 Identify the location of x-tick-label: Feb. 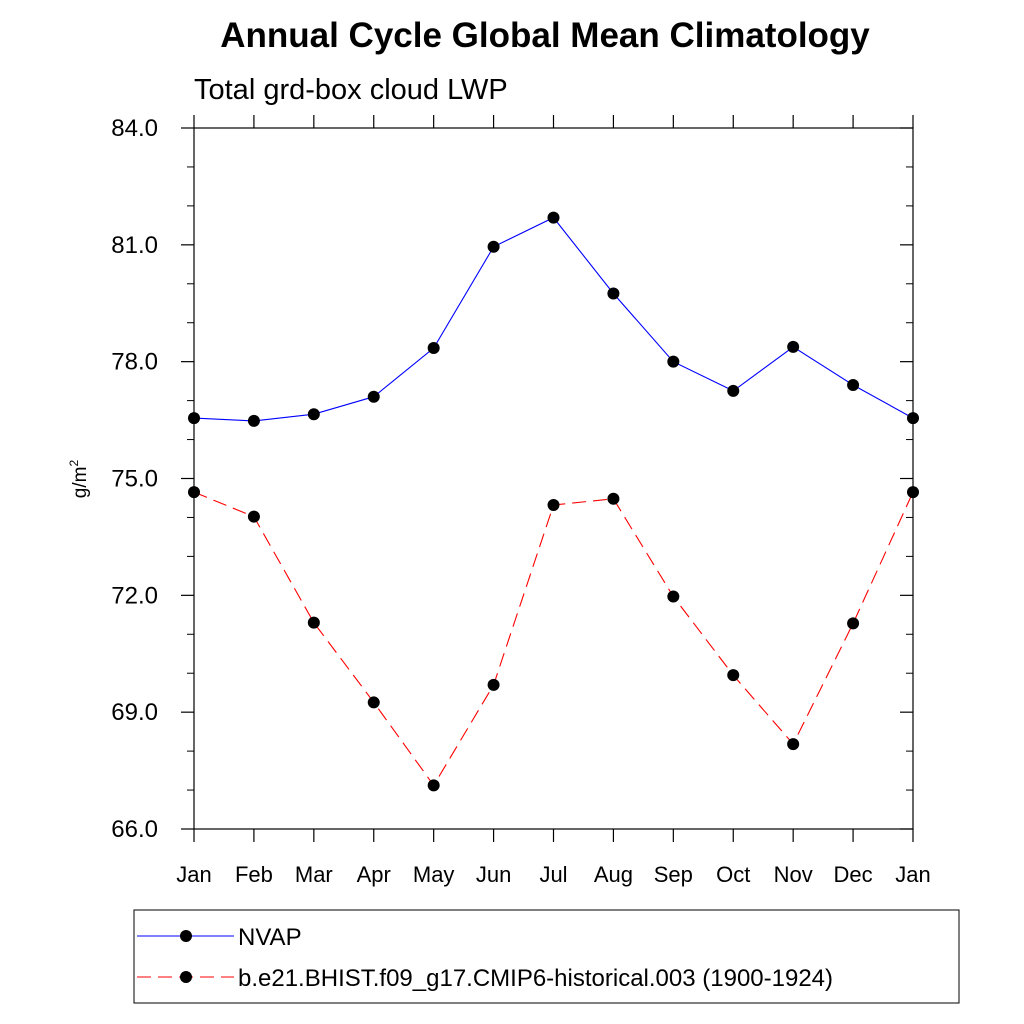
(254, 874).